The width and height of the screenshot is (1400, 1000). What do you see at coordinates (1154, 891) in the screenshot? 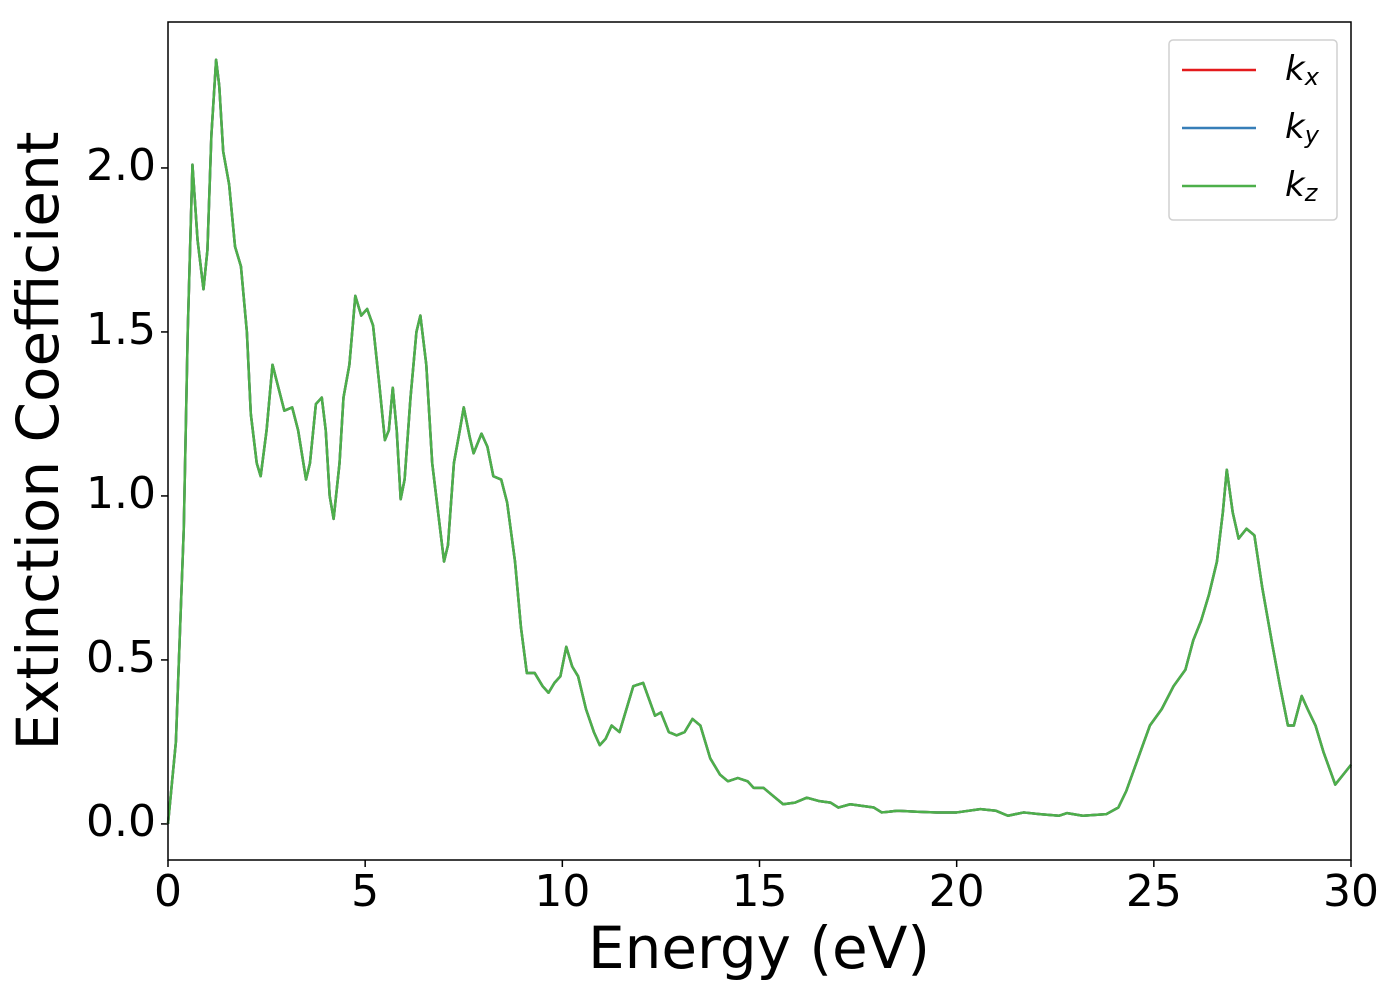
I see `x-tick-label: 25` at bounding box center [1154, 891].